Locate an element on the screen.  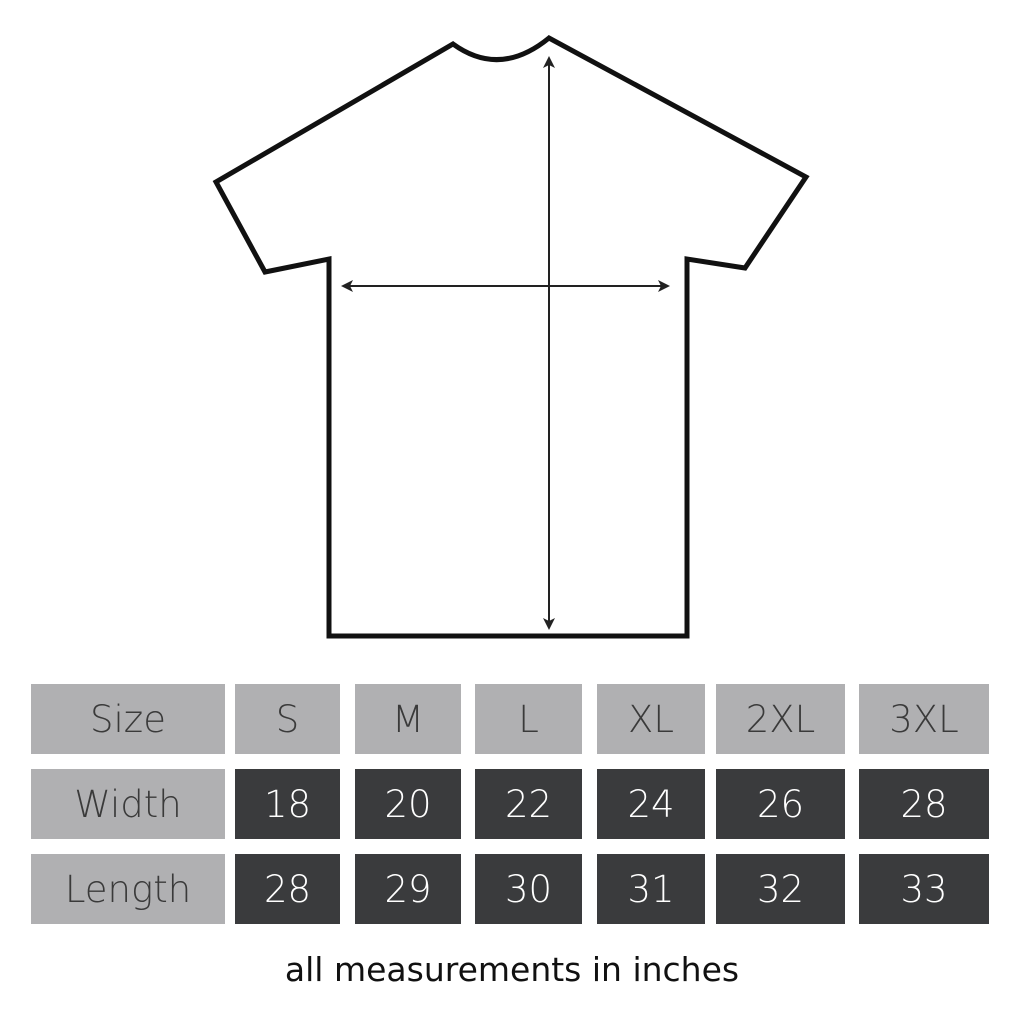
table-cell: 26 is located at coordinates (780, 804).